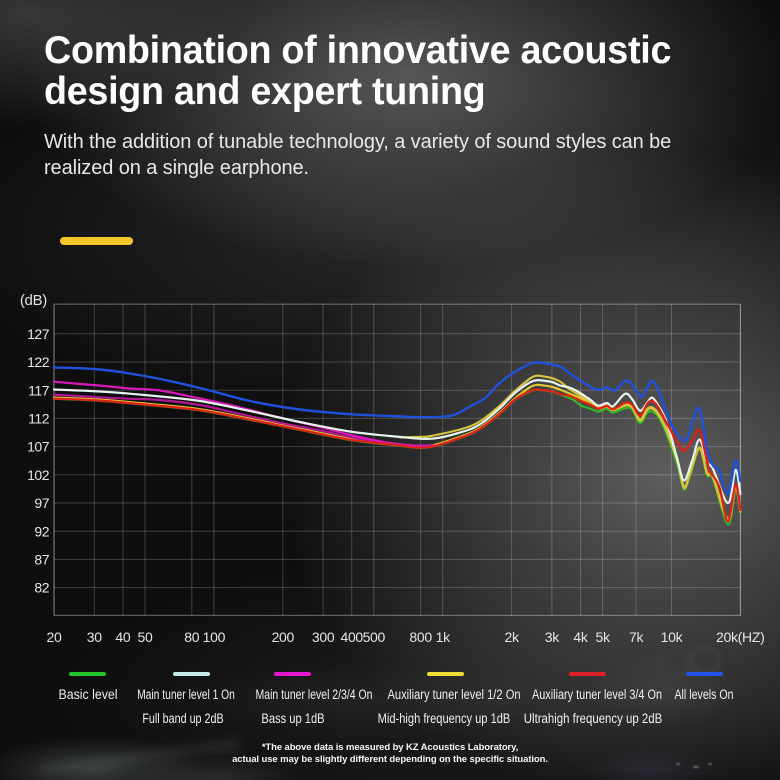 The height and width of the screenshot is (780, 780). Describe the element at coordinates (38, 362) in the screenshot. I see `svg-text: 122` at that location.